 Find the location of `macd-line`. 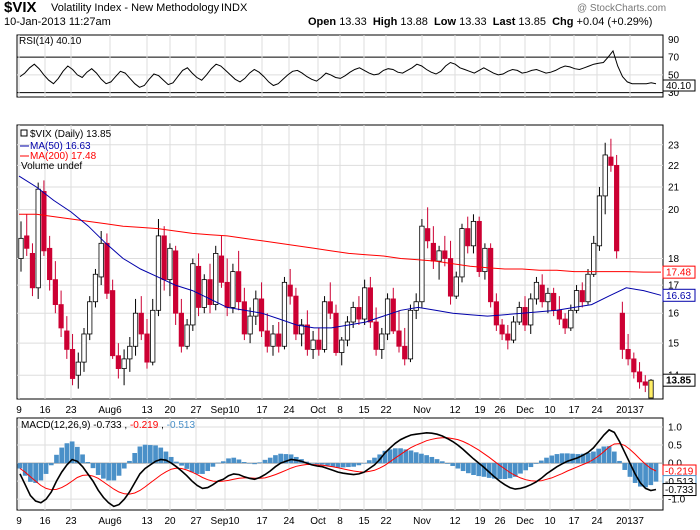

macd-line is located at coordinates (338, 468).